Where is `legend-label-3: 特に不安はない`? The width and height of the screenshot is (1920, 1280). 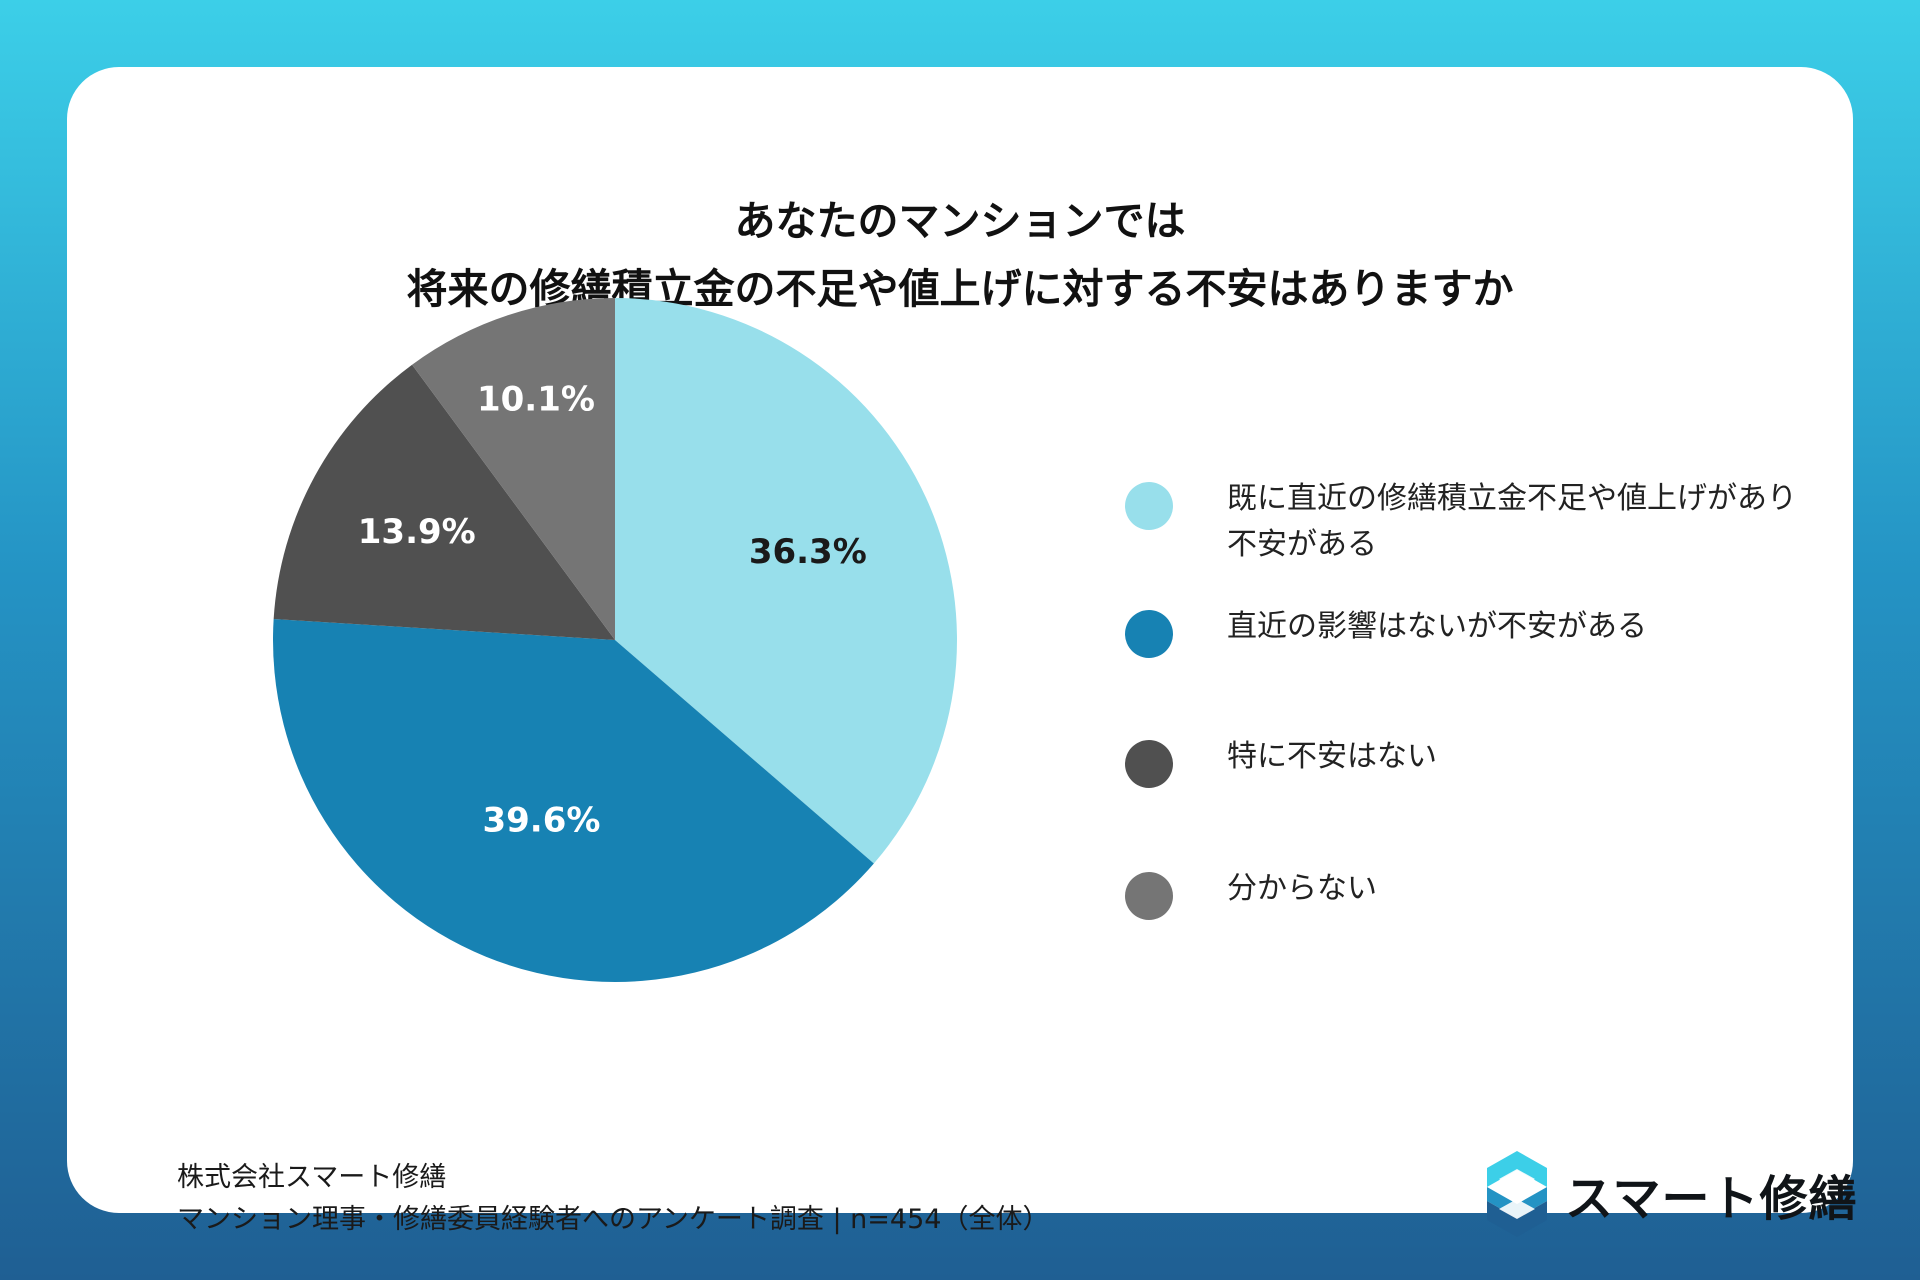 legend-label-3: 特に不安はない is located at coordinates (1332, 756).